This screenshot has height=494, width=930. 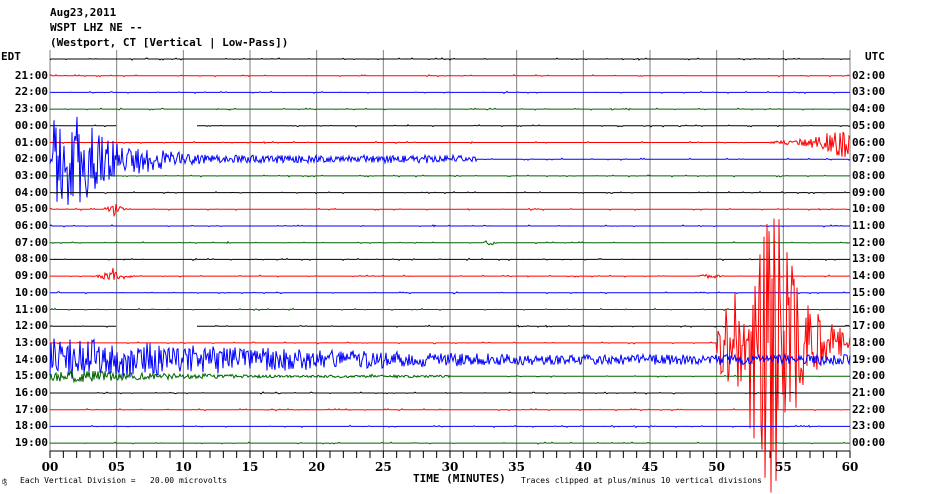 What do you see at coordinates (869, 309) in the screenshot?
I see `utc-row-label: 16:00` at bounding box center [869, 309].